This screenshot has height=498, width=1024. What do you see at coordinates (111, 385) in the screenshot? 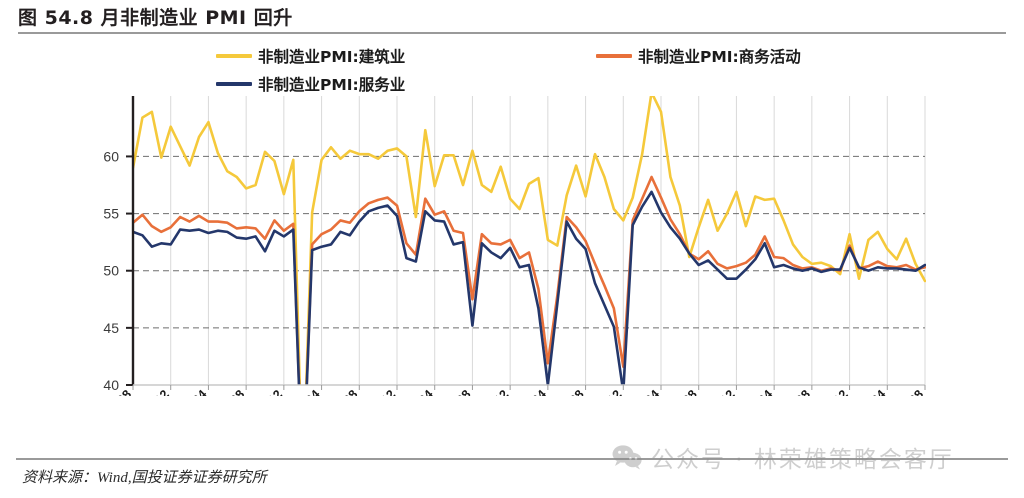
I see `svg-text: 40` at bounding box center [111, 385].